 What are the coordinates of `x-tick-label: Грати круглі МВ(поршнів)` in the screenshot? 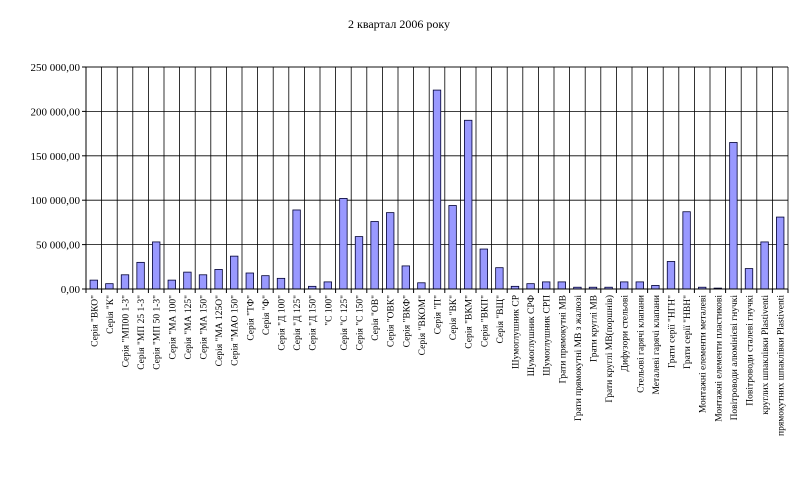 It's located at (609, 349).